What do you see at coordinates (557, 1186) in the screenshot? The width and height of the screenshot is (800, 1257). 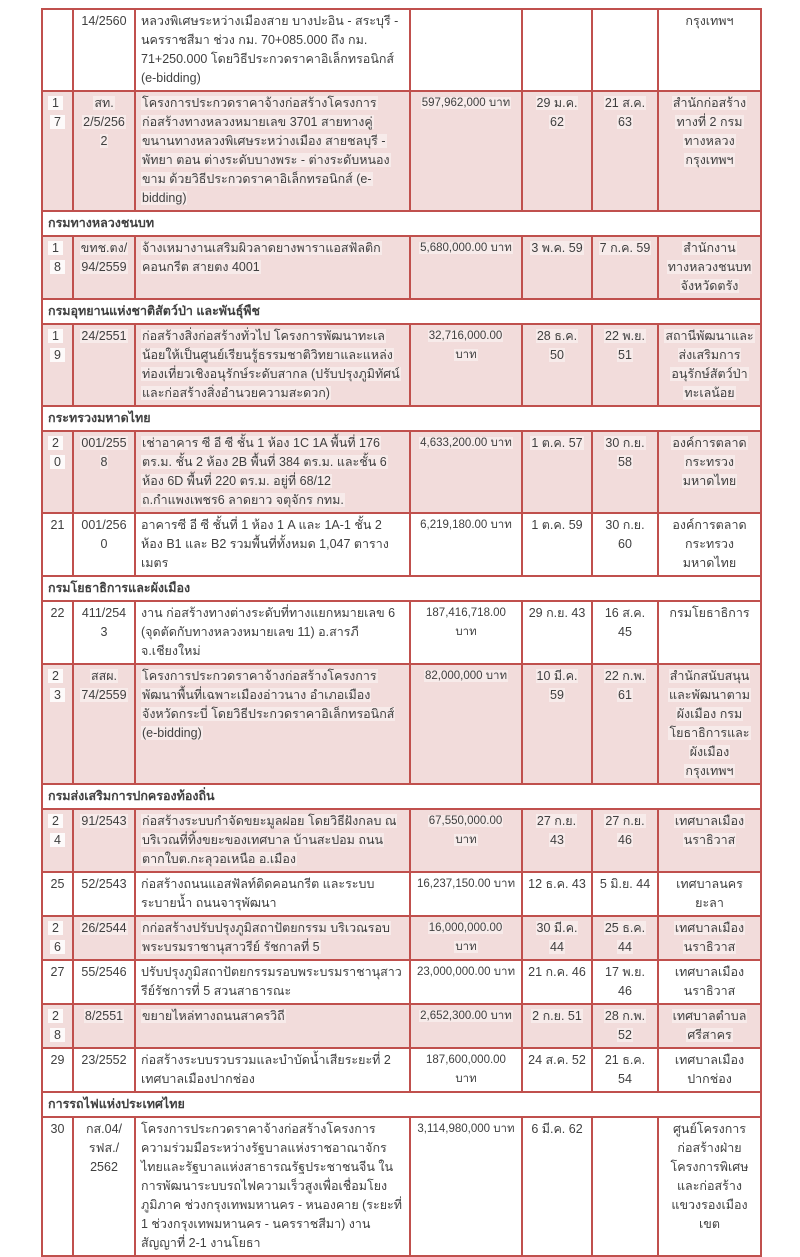 I see `start-date-cell: 6 มี.ค. 62` at bounding box center [557, 1186].